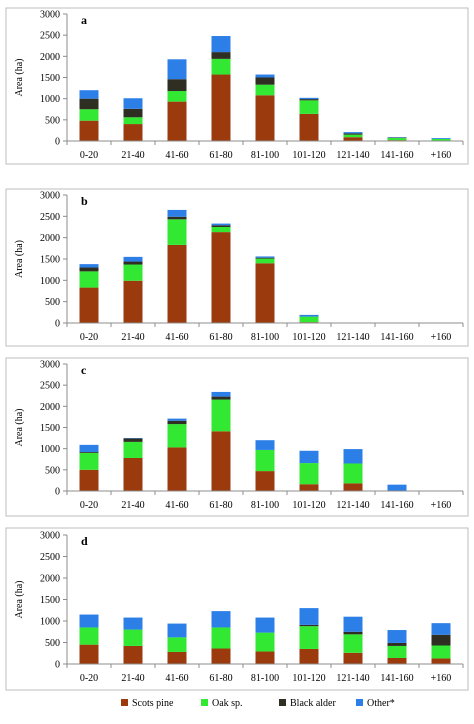 This screenshot has width=474, height=724. I want to click on panel-label: a, so click(84, 20).